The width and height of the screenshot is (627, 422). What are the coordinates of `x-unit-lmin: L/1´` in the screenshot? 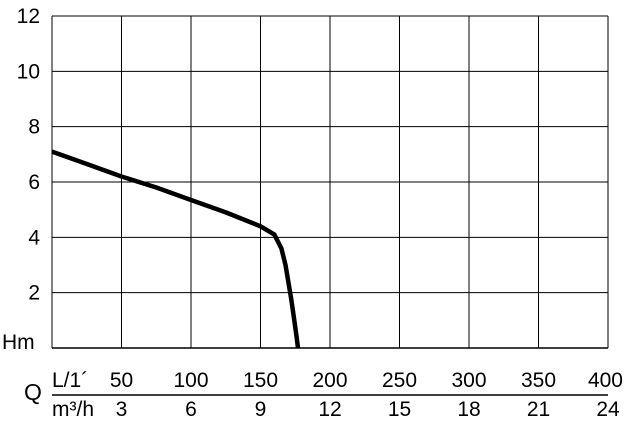 It's located at (70, 380).